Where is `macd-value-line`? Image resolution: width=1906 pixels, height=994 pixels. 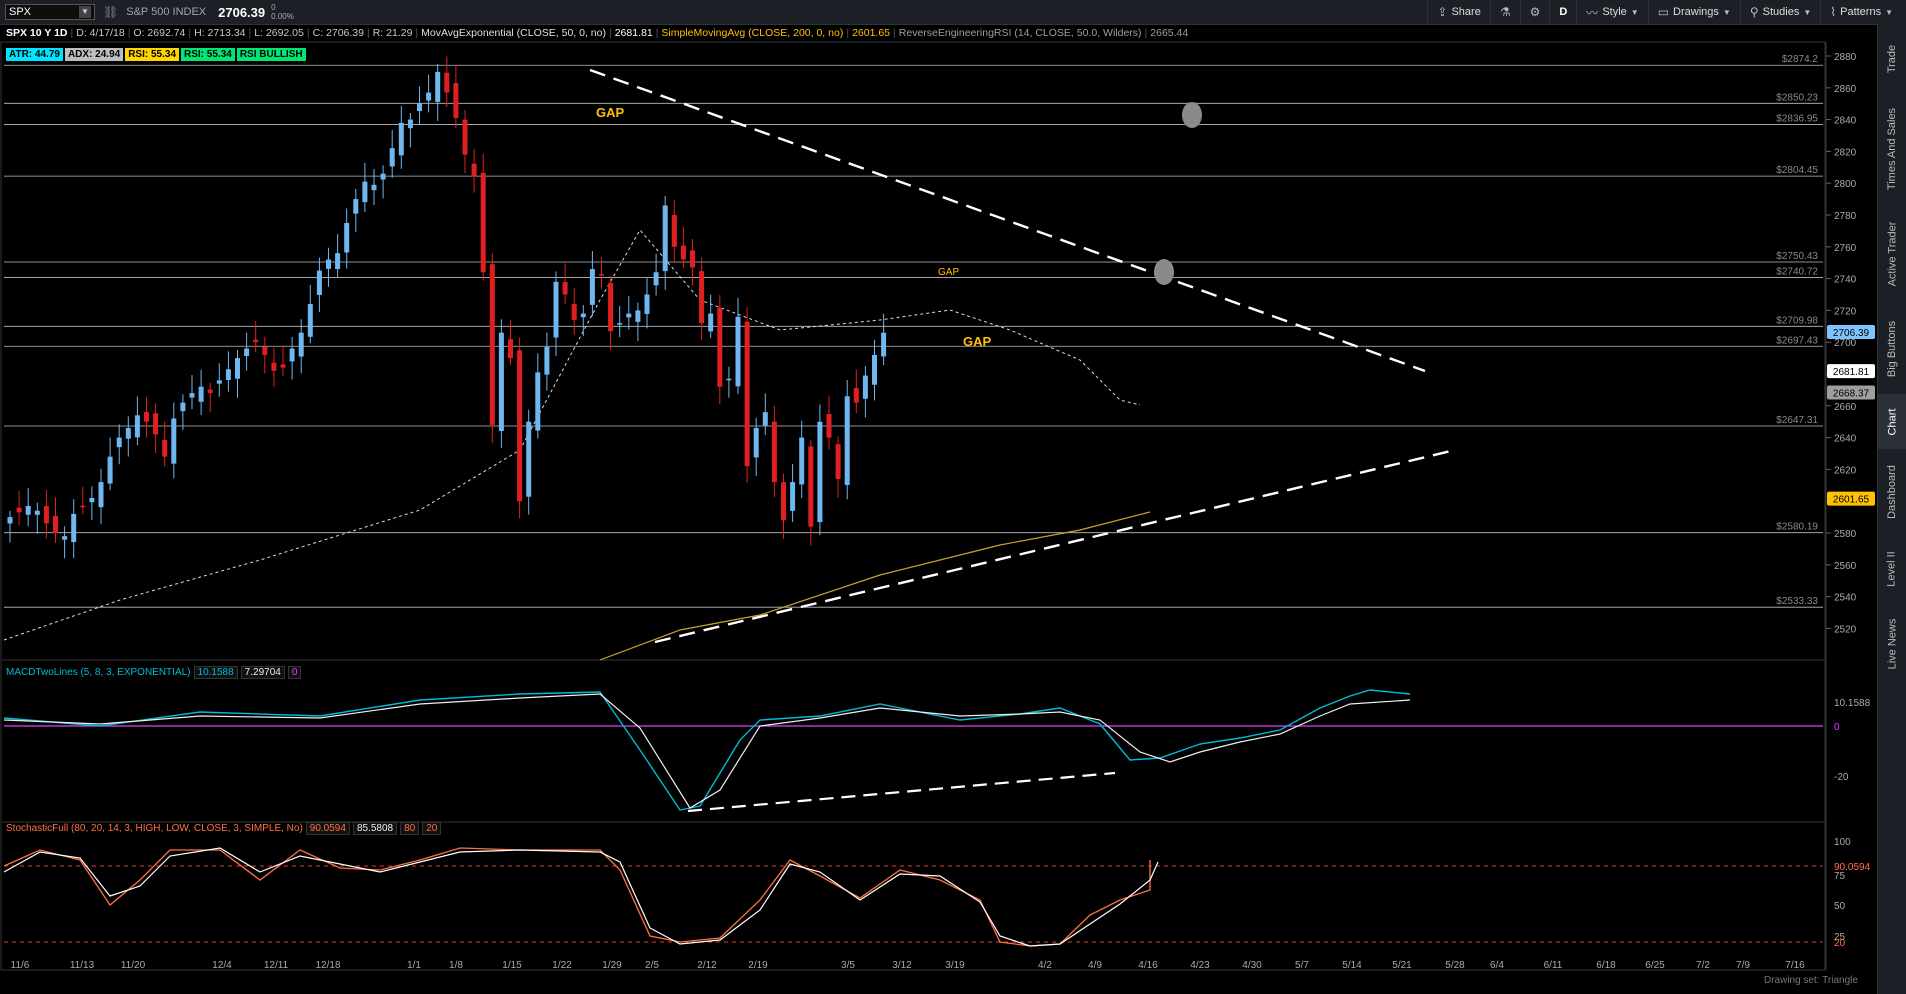
macd-value-line is located at coordinates (707, 750).